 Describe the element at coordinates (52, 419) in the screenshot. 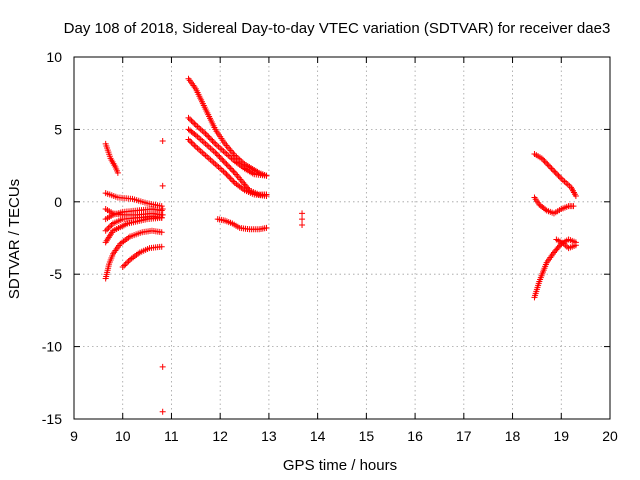

I see `y-tick-label: -15` at that location.